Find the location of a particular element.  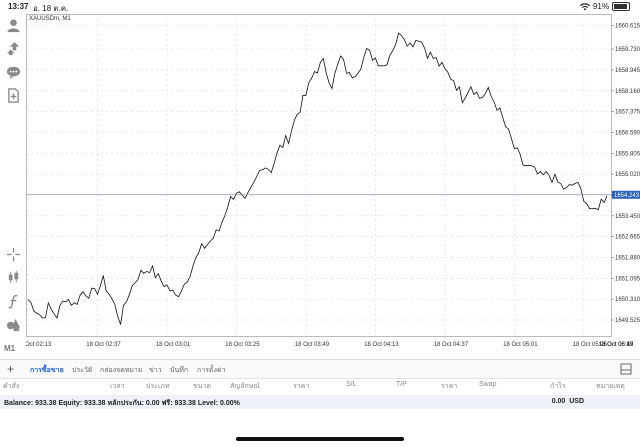

time-tick-label: 18 Oct 05:25 is located at coordinates (590, 345).